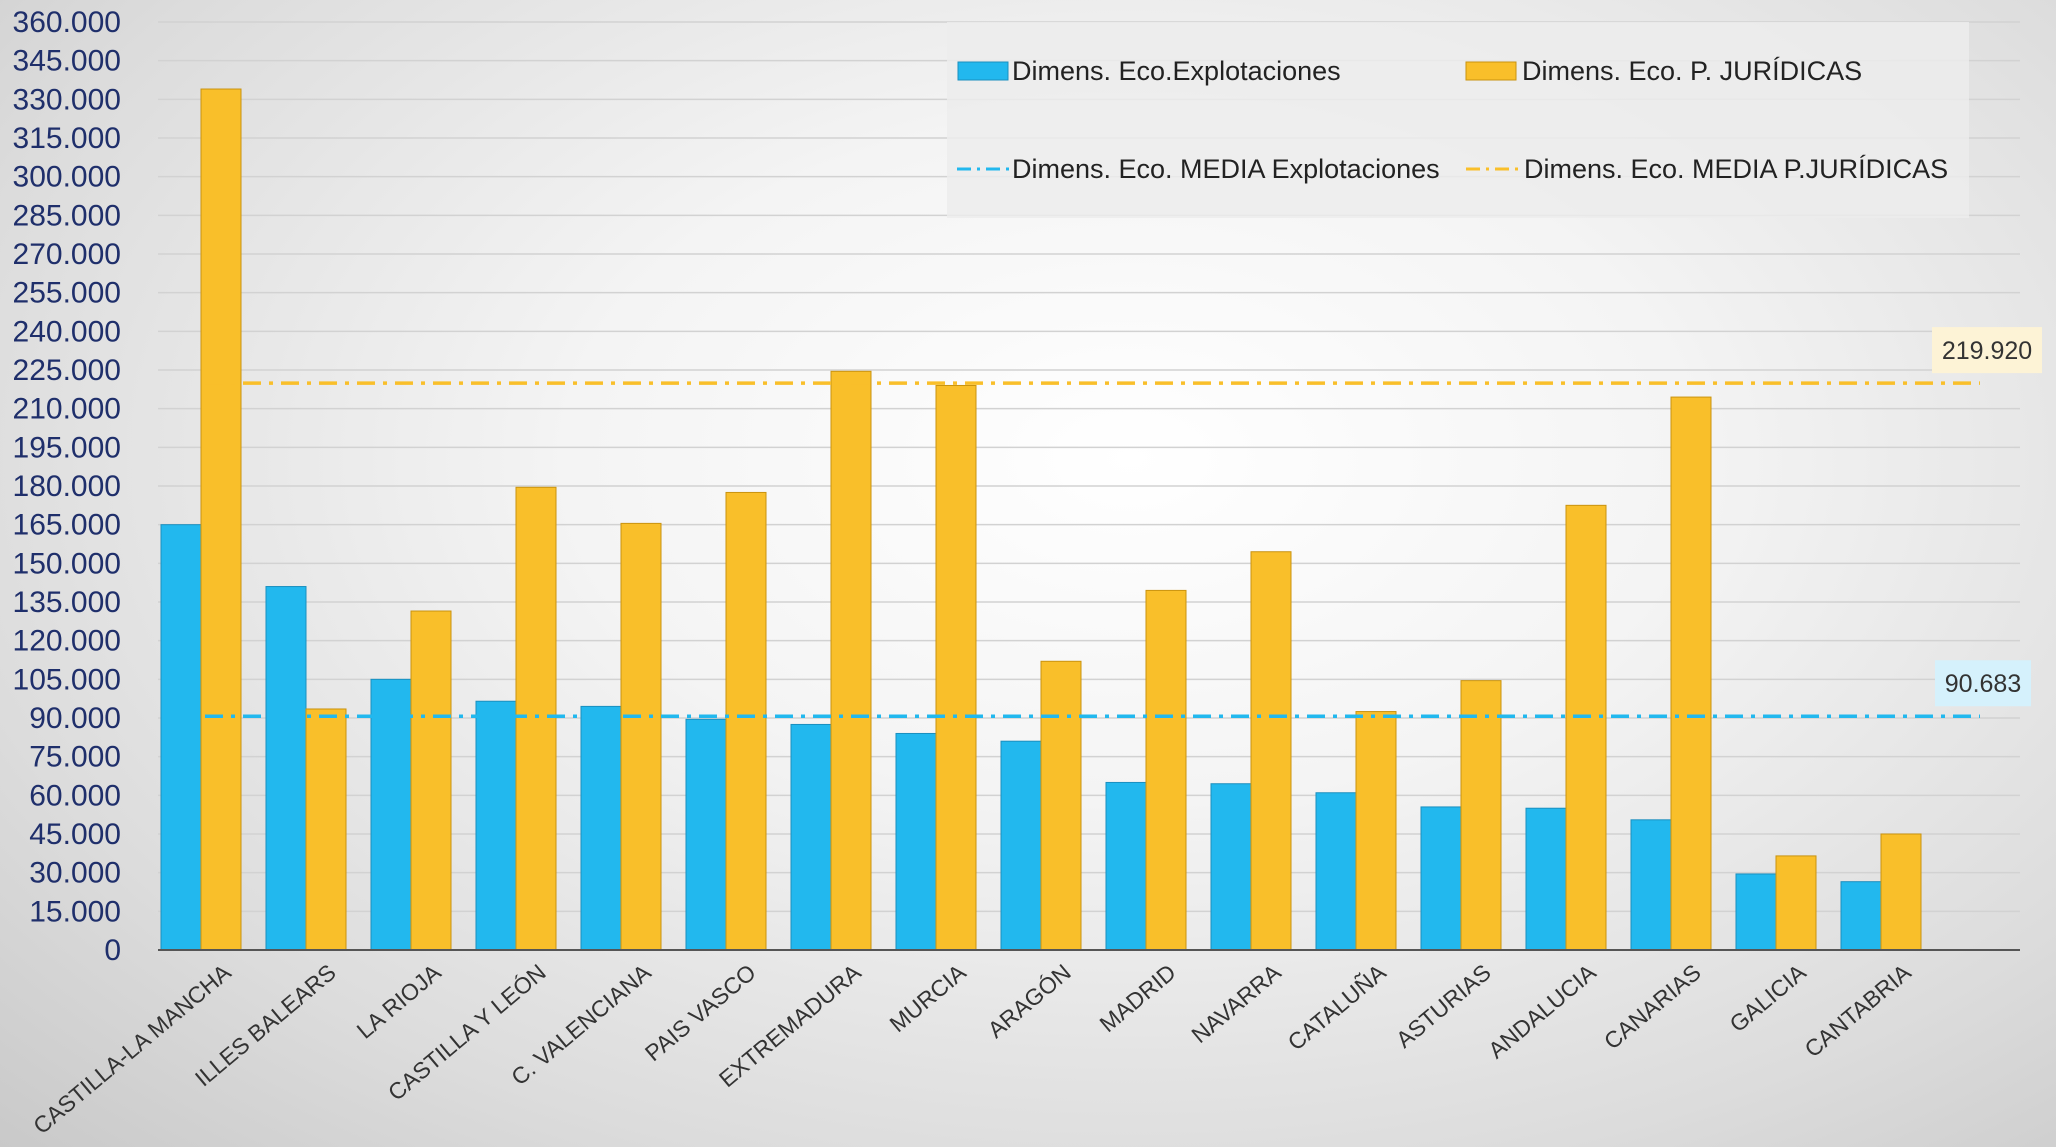  Describe the element at coordinates (1029, 1001) in the screenshot. I see `x-tick-label: ARAGÓN` at that location.